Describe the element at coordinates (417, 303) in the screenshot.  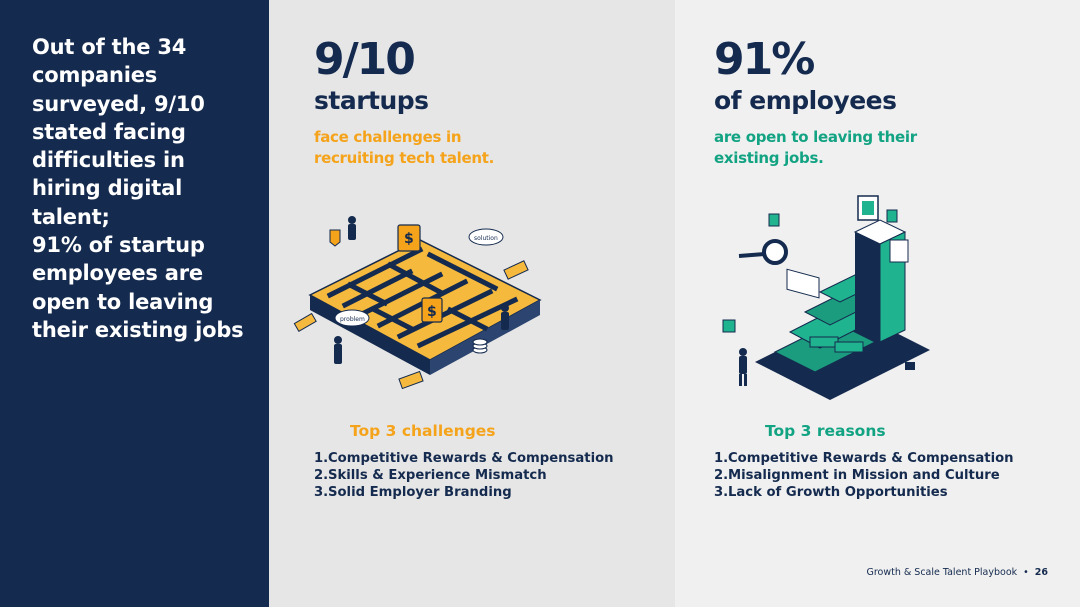
I see `maze-illustration-icon: $ $ problem solution` at that location.